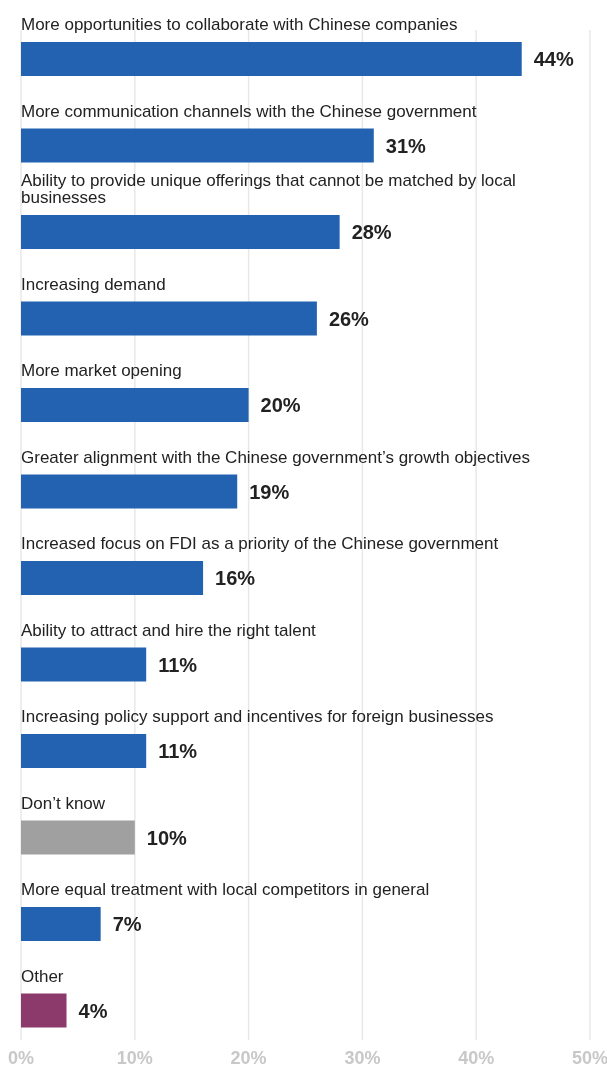  What do you see at coordinates (42, 976) in the screenshot?
I see `y-tick-label: Other` at bounding box center [42, 976].